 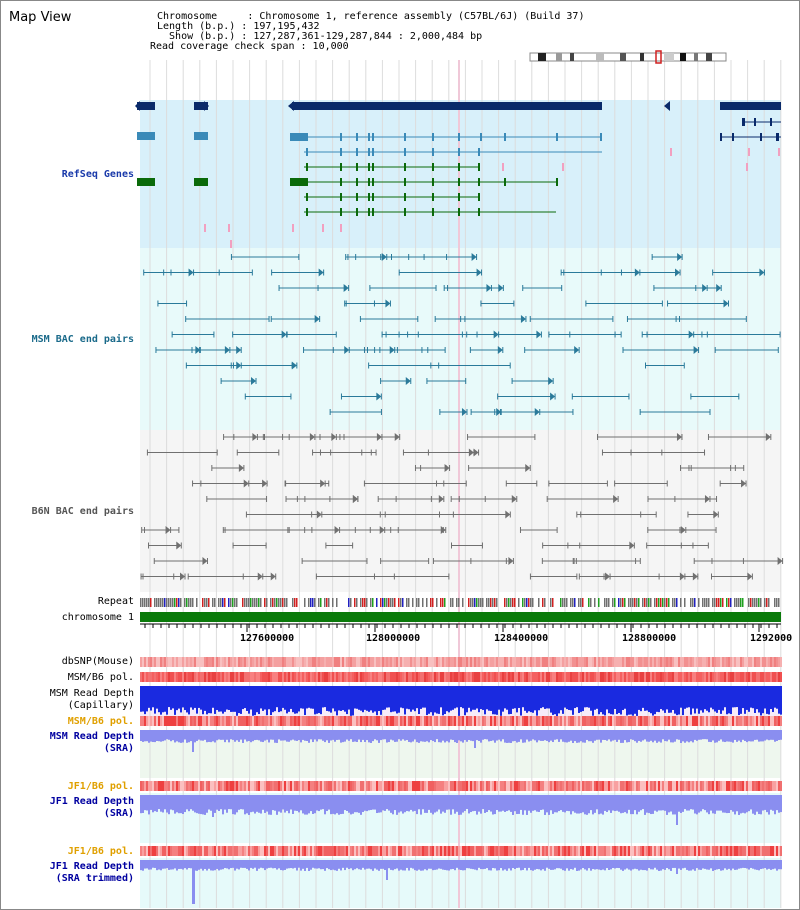 I want to click on track-label-refseq: RefSeq Genes, so click(x=97, y=174).